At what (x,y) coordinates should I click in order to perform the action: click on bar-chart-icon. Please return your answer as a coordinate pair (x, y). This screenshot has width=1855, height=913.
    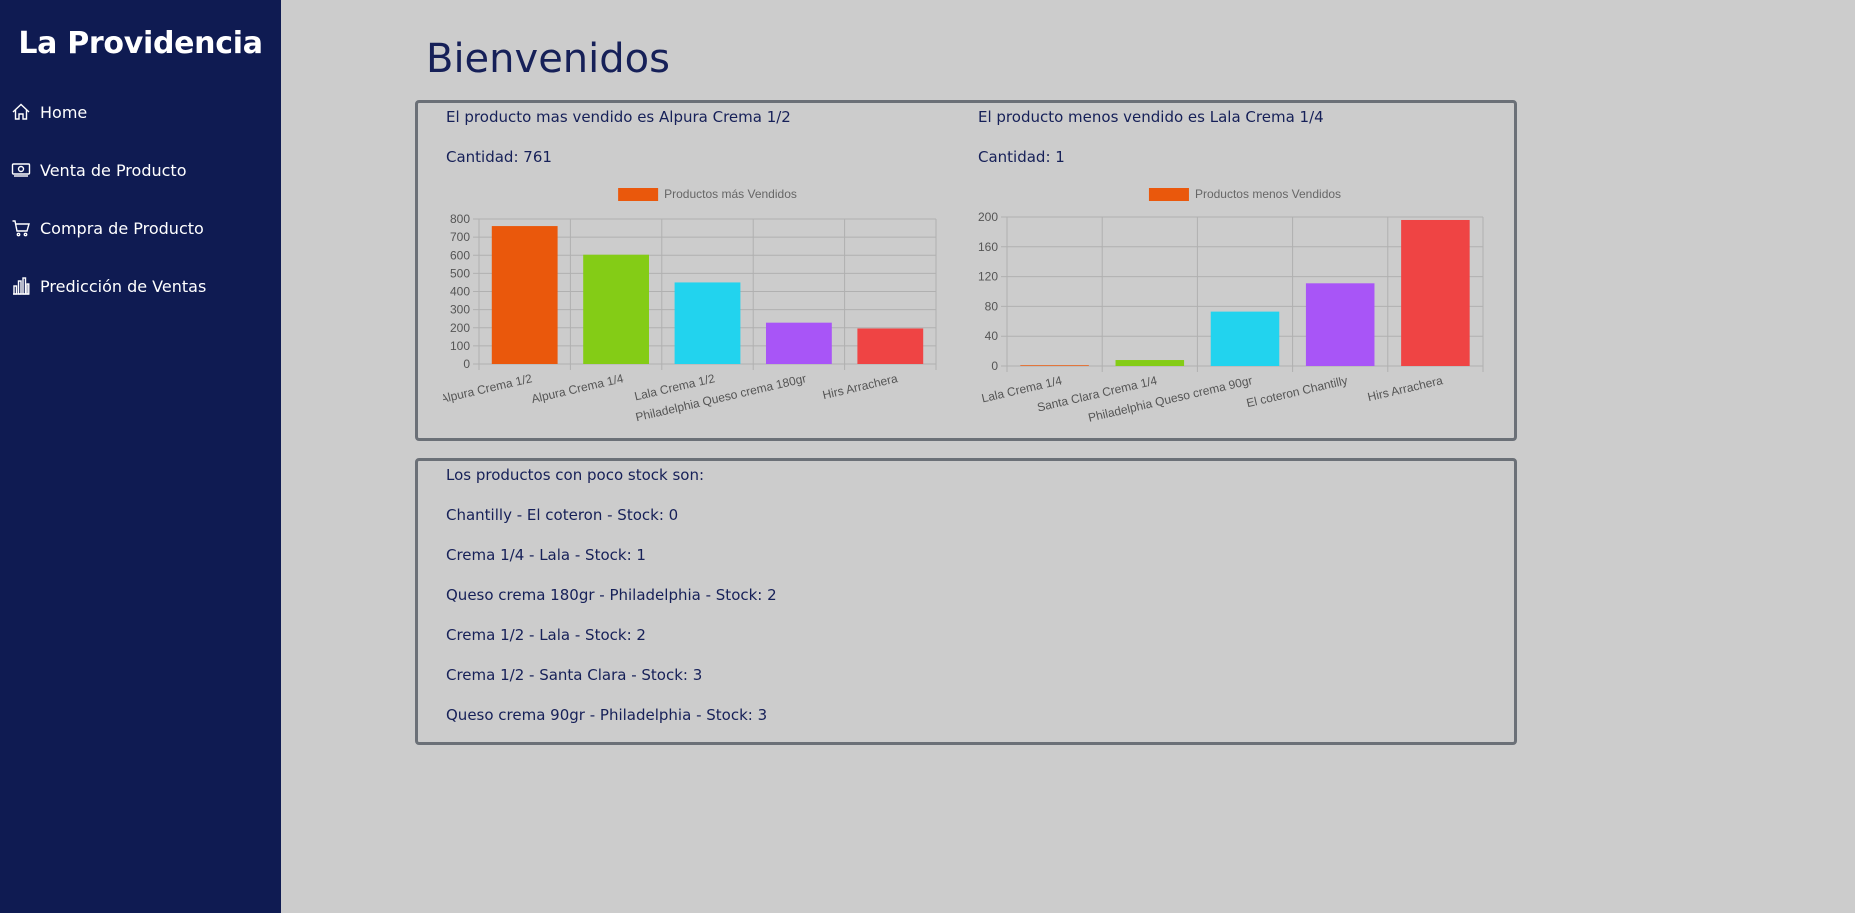
    Looking at the image, I should click on (21, 286).